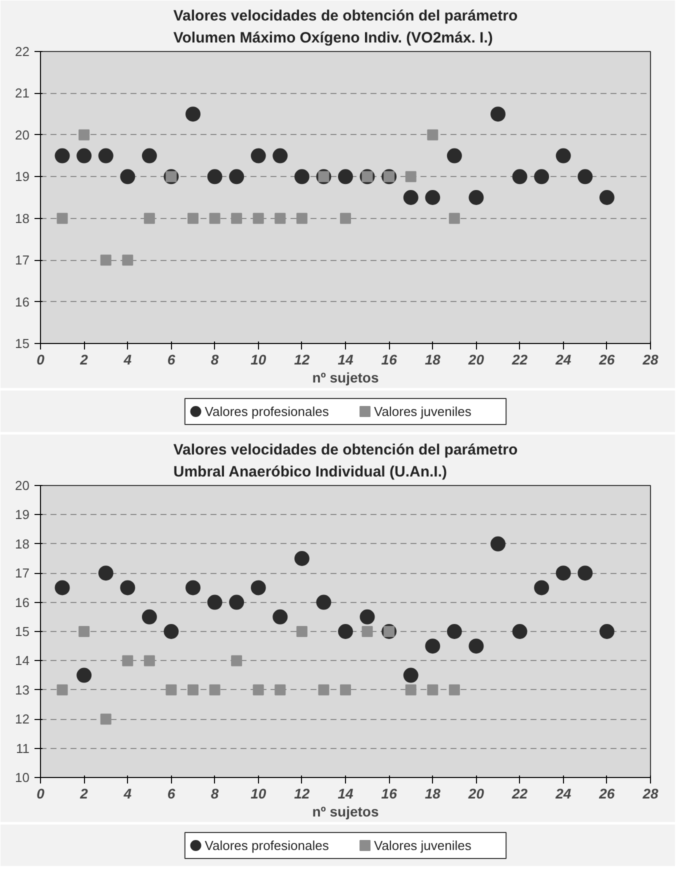 Image resolution: width=683 pixels, height=879 pixels. What do you see at coordinates (302, 360) in the screenshot?
I see `x-tick-label: 12` at bounding box center [302, 360].